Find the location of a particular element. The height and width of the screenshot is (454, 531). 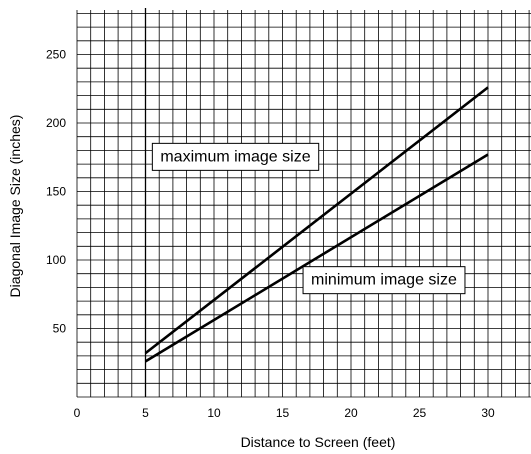

y-axis-label: Diagonal Image Size (inches) is located at coordinates (15, 206).